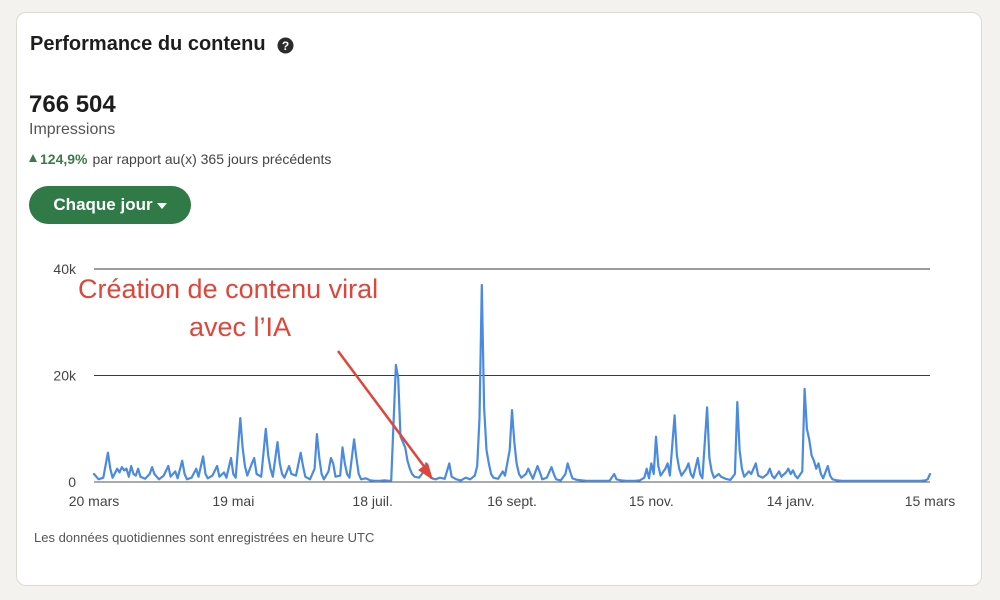 The height and width of the screenshot is (600, 1000). What do you see at coordinates (65, 269) in the screenshot?
I see `y-tick-label: 40k` at bounding box center [65, 269].